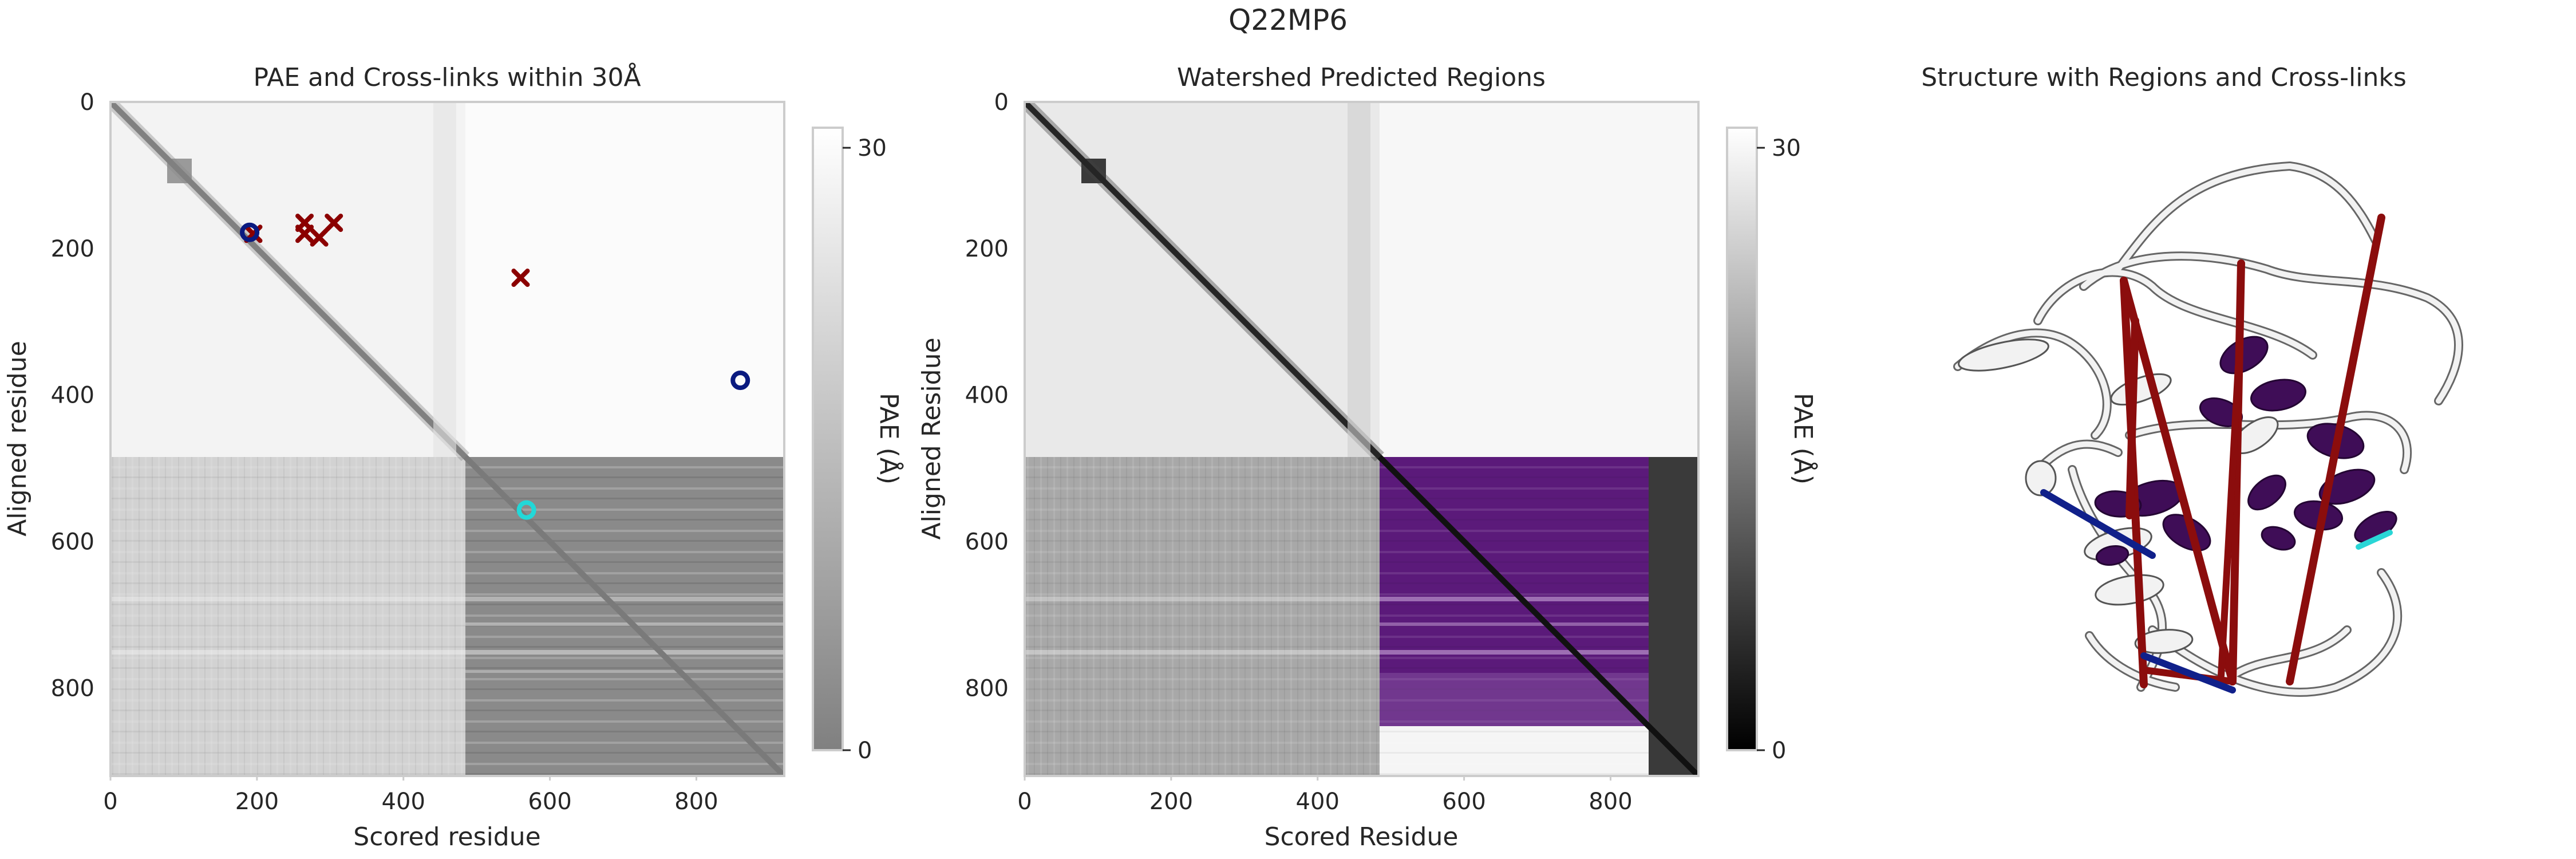  Describe the element at coordinates (1362, 837) in the screenshot. I see `panel2-xlabel: Scored Residue` at that location.